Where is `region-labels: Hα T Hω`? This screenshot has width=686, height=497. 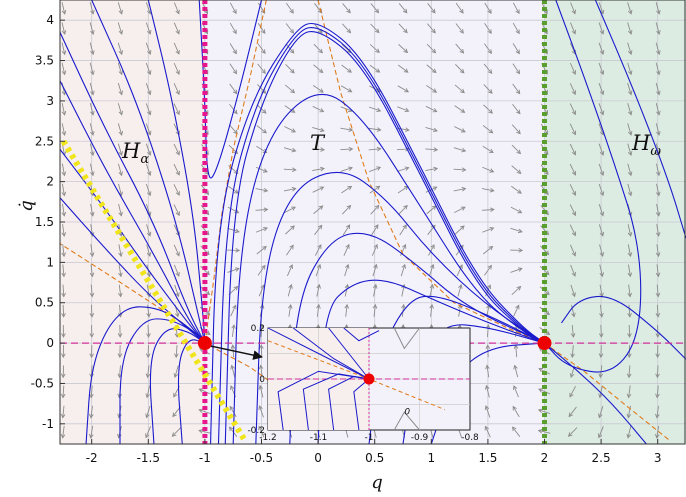 region-labels: Hα T Hω is located at coordinates (391, 149).